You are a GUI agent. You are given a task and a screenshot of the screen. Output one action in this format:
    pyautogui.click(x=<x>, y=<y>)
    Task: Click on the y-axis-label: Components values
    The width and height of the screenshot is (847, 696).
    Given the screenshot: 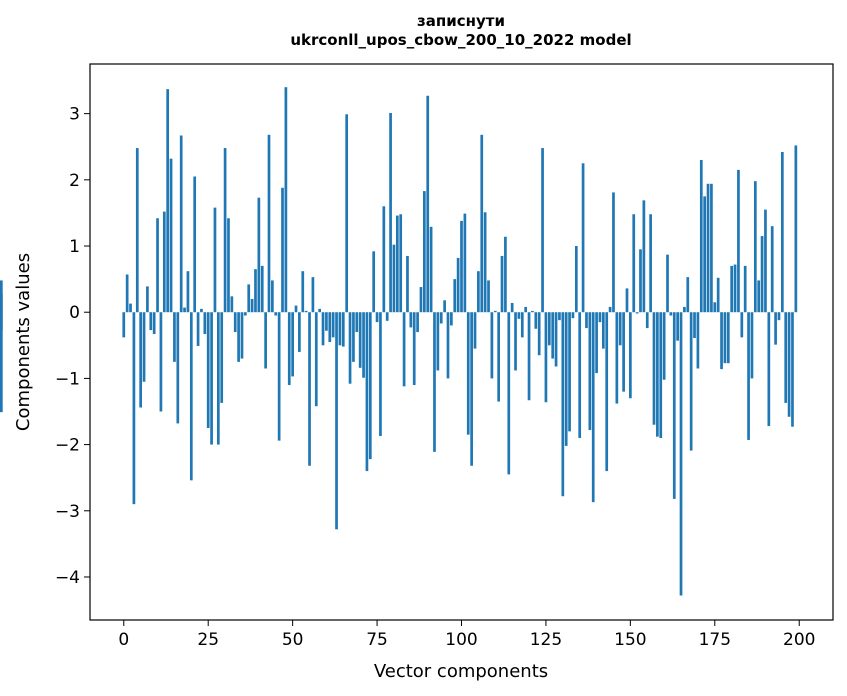 What is the action you would take?
    pyautogui.click(x=23, y=342)
    